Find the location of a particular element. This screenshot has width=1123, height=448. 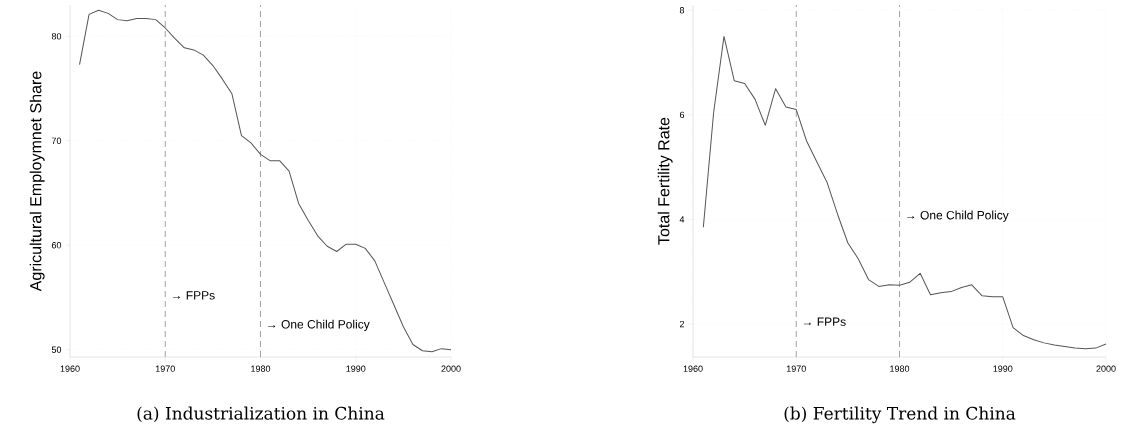

y-tick-label: 70 is located at coordinates (56, 140).